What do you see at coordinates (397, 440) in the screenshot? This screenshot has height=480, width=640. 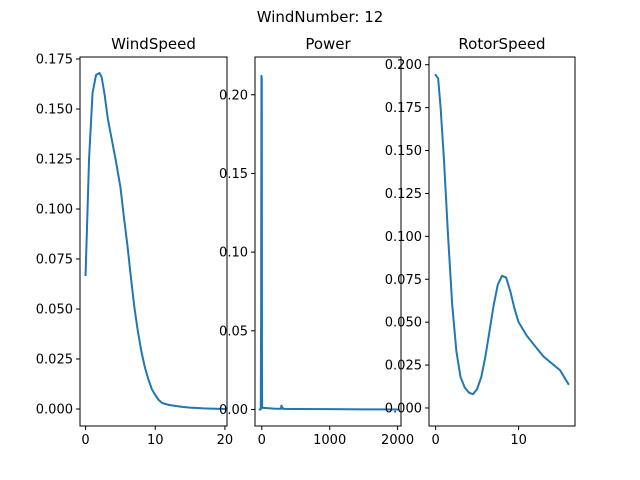 I see `x-tick-label: 2000` at bounding box center [397, 440].